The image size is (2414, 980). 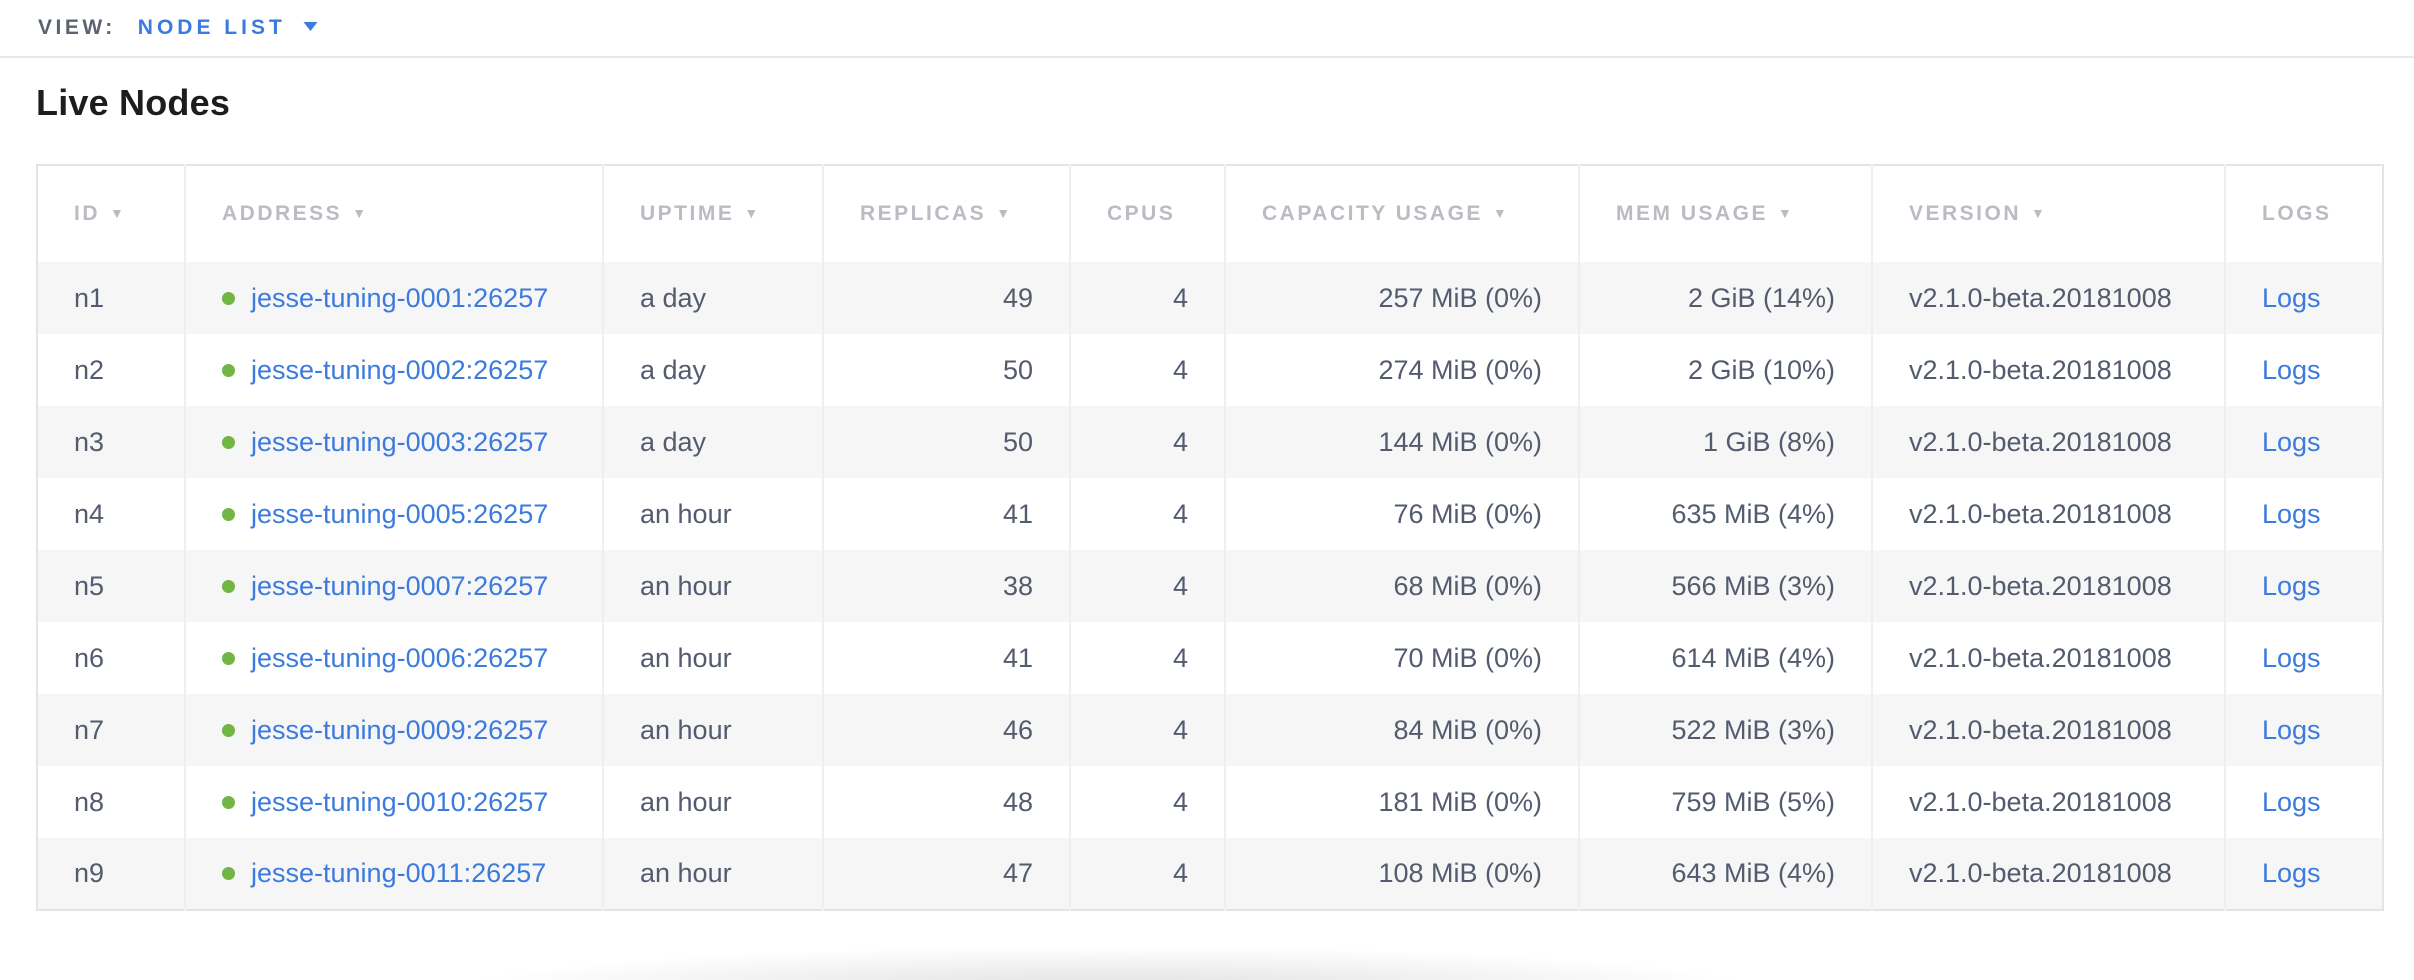 What do you see at coordinates (400, 369) in the screenshot?
I see `node-address-link: jesse-tuning-0002:26257` at bounding box center [400, 369].